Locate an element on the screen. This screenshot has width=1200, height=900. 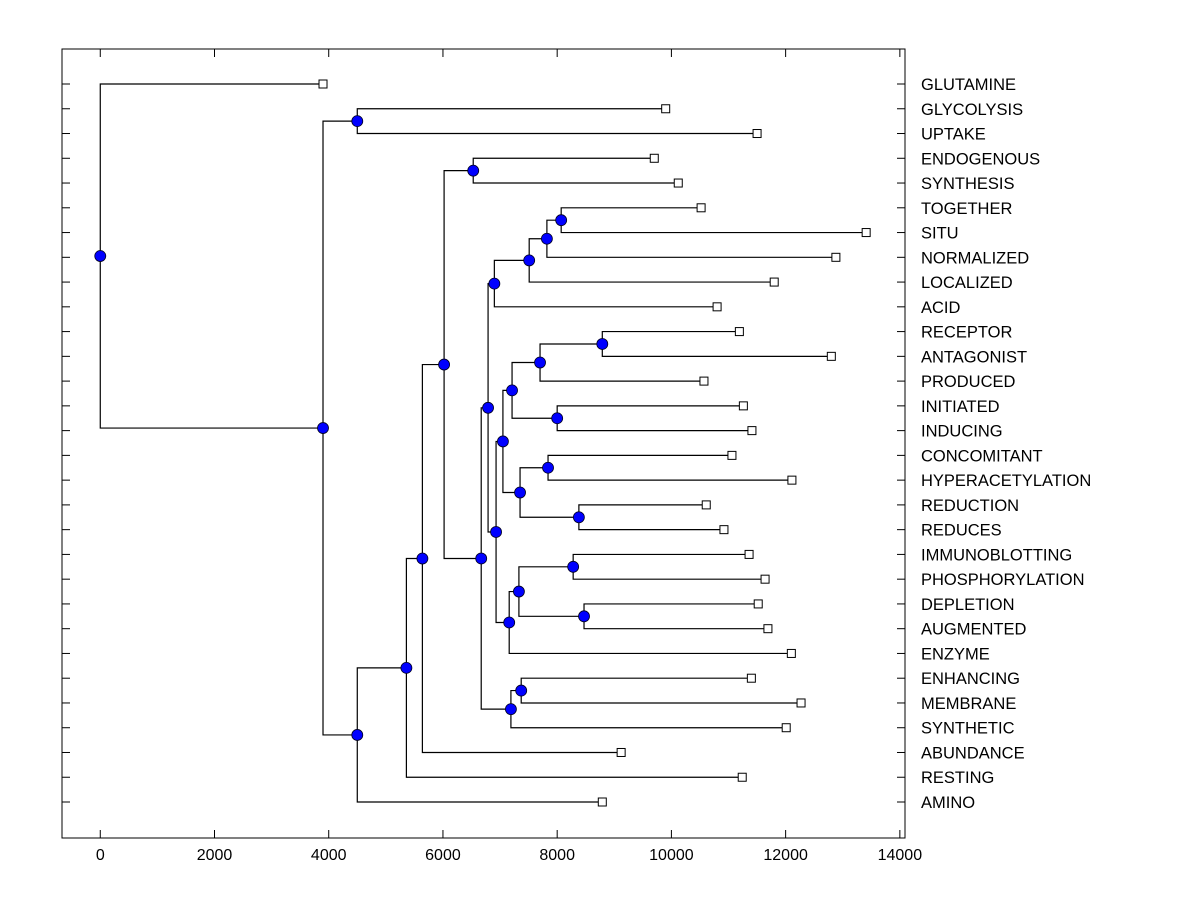
leaf-marker-initiated is located at coordinates (743, 406).